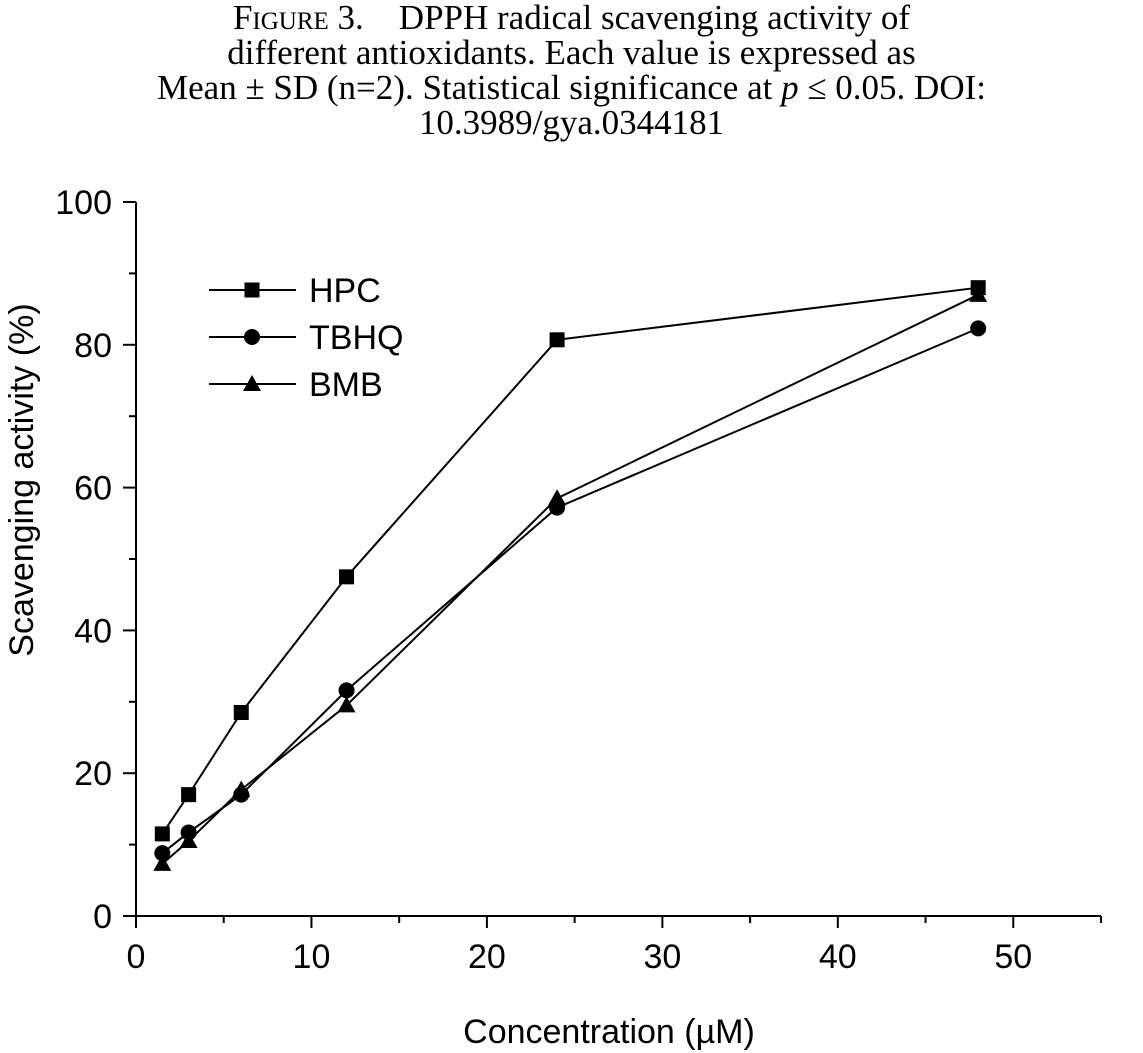  What do you see at coordinates (896, 87) in the screenshot?
I see `caption-text-3b: ≤ 0.05. DOI:` at bounding box center [896, 87].